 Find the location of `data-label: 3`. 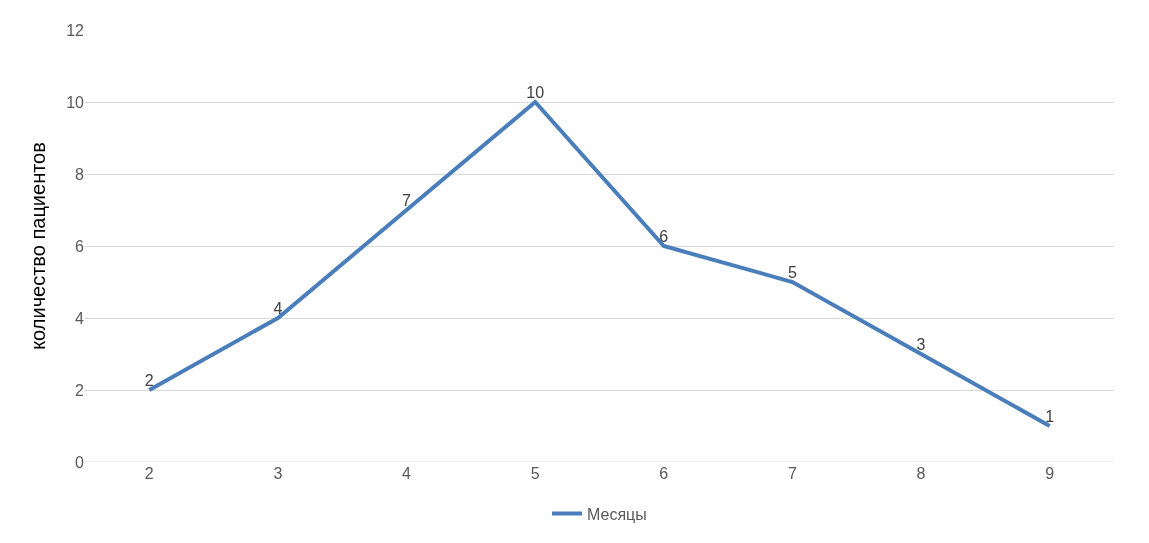

data-label: 3 is located at coordinates (921, 344).